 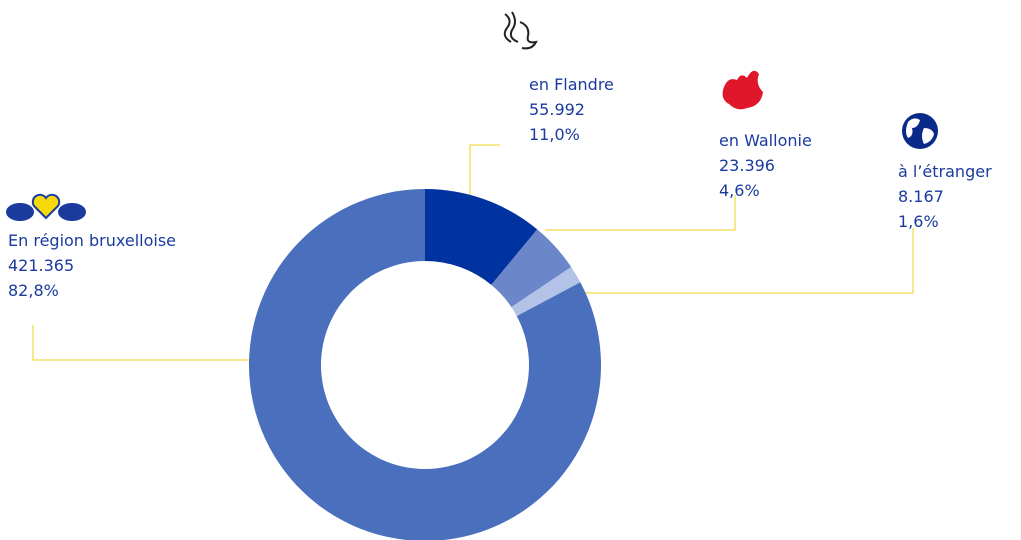 I want to click on brussels-icon, so click(x=46, y=207).